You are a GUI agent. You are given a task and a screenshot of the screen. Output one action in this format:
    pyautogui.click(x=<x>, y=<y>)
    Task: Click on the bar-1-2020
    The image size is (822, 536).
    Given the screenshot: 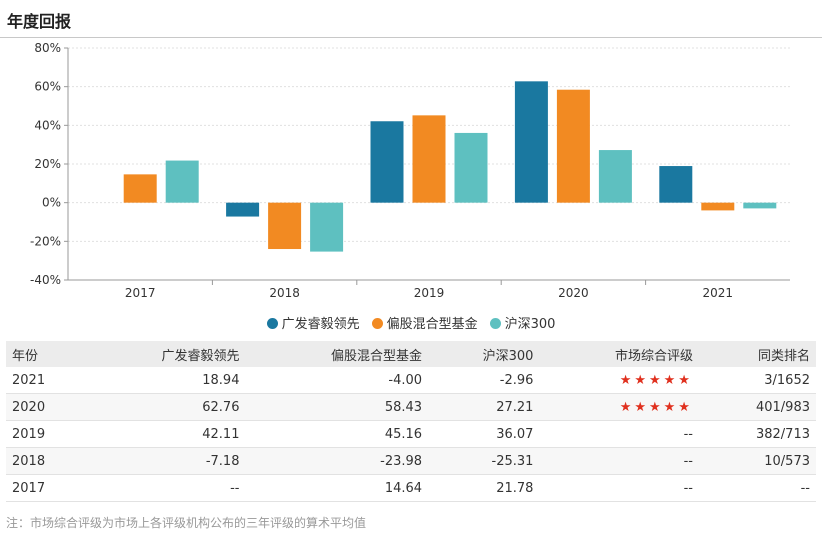 What is the action you would take?
    pyautogui.click(x=531, y=142)
    